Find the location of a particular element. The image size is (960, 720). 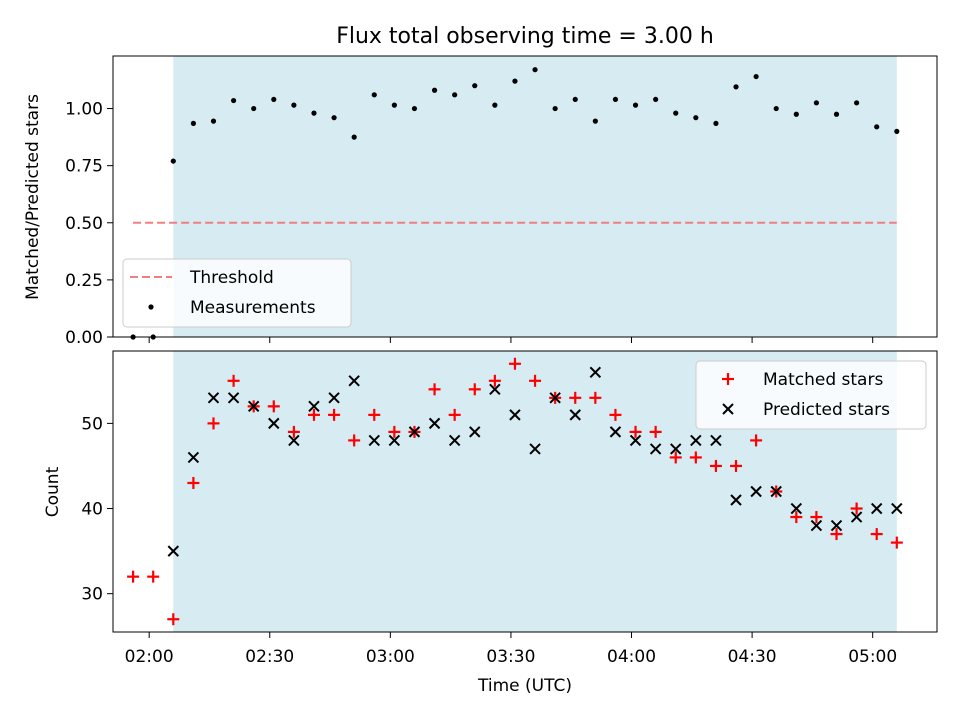

y-tick-label: 50 is located at coordinates (92, 424).